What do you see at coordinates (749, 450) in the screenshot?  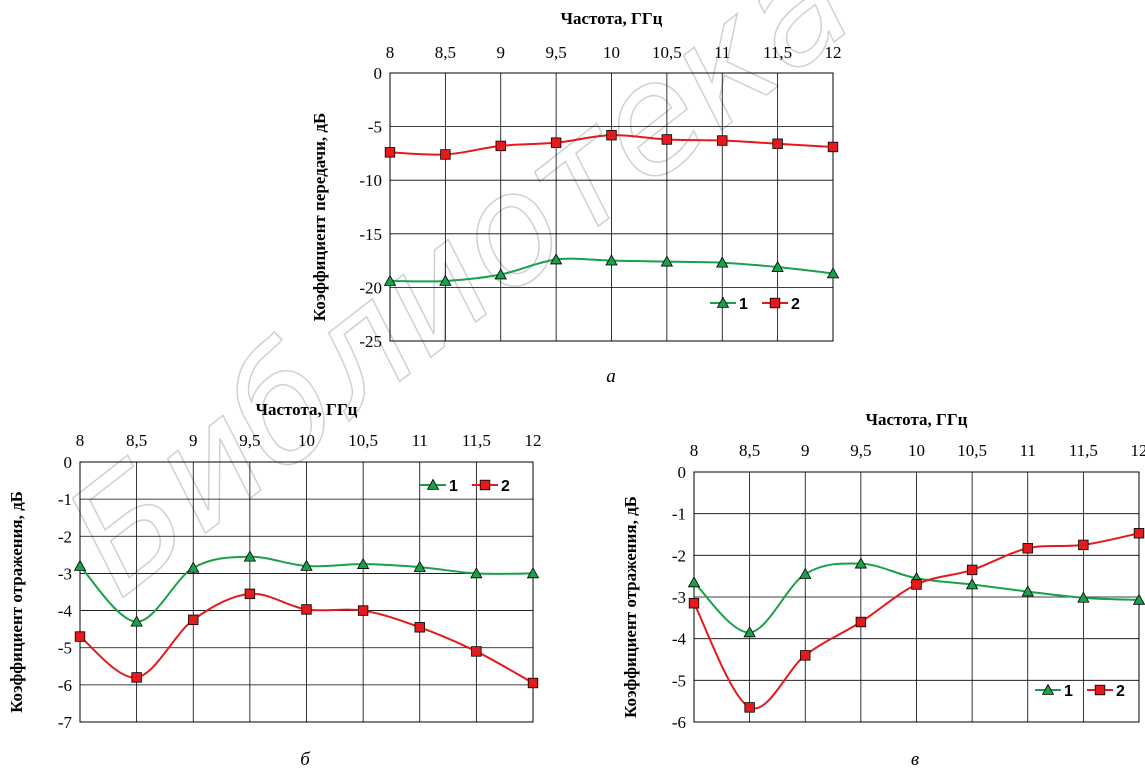 I see `x-tick-label: 8,5` at bounding box center [749, 450].